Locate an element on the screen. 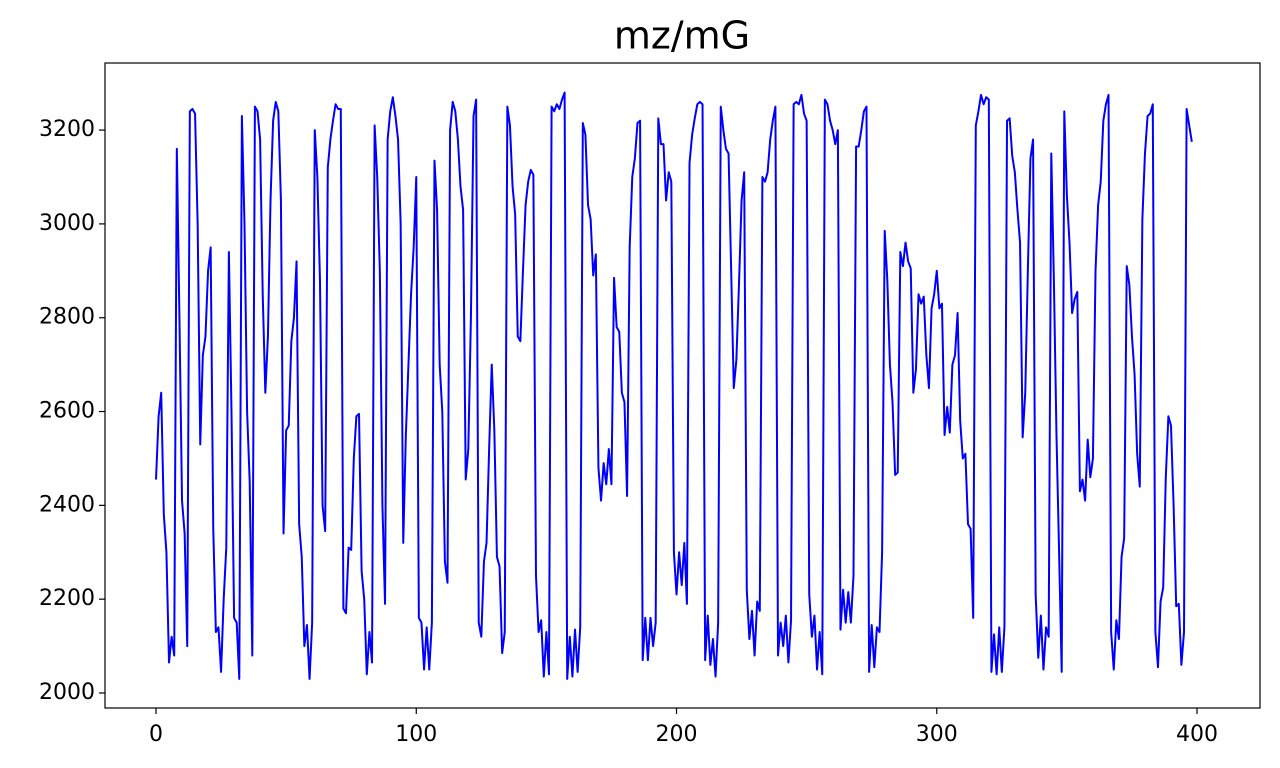  y-tick-label: 2200 is located at coordinates (67, 598).